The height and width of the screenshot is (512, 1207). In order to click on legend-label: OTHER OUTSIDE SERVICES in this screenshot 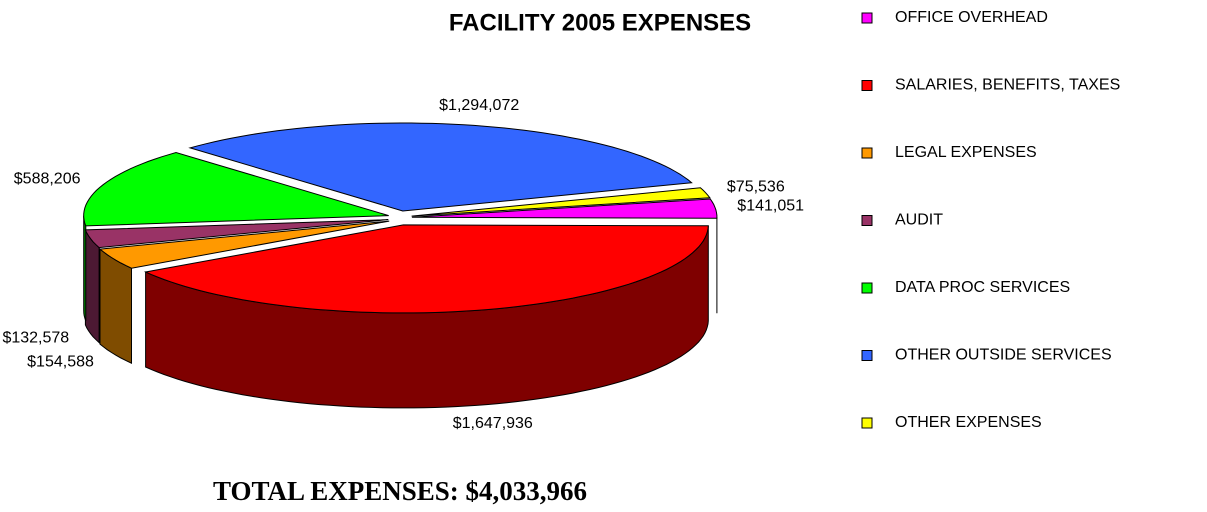, I will do `click(1003, 355)`.